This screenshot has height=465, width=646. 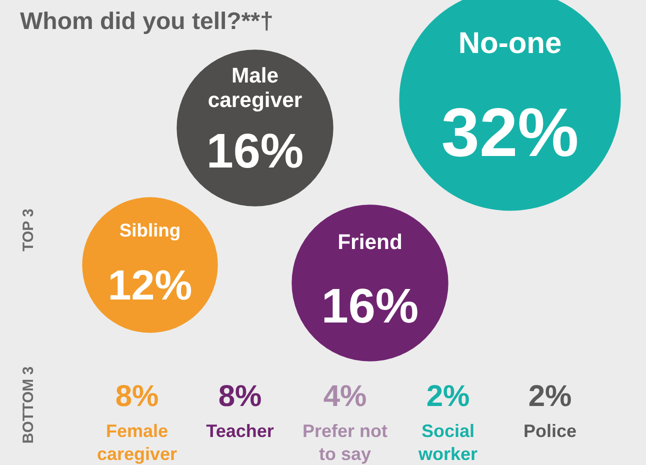 I want to click on category-label: Prefer not to say, so click(x=345, y=442).